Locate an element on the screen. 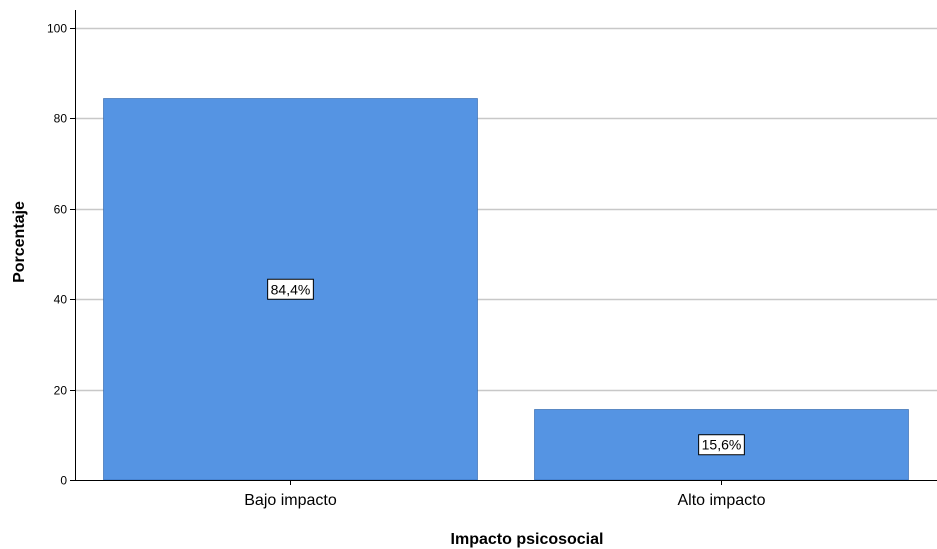 The width and height of the screenshot is (937, 549). data-label: 15,6% is located at coordinates (721, 445).